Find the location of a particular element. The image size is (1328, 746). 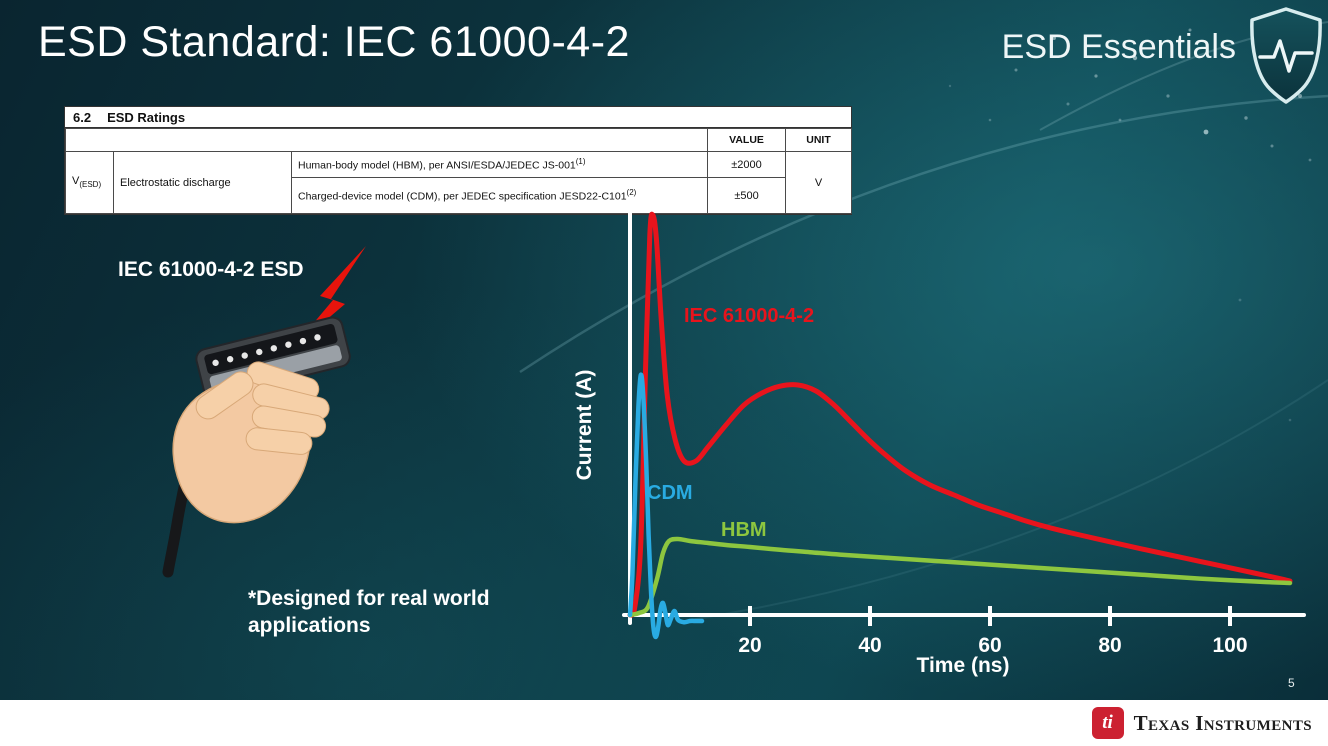

param-symbol-cell: V(ESD) is located at coordinates (89, 182).